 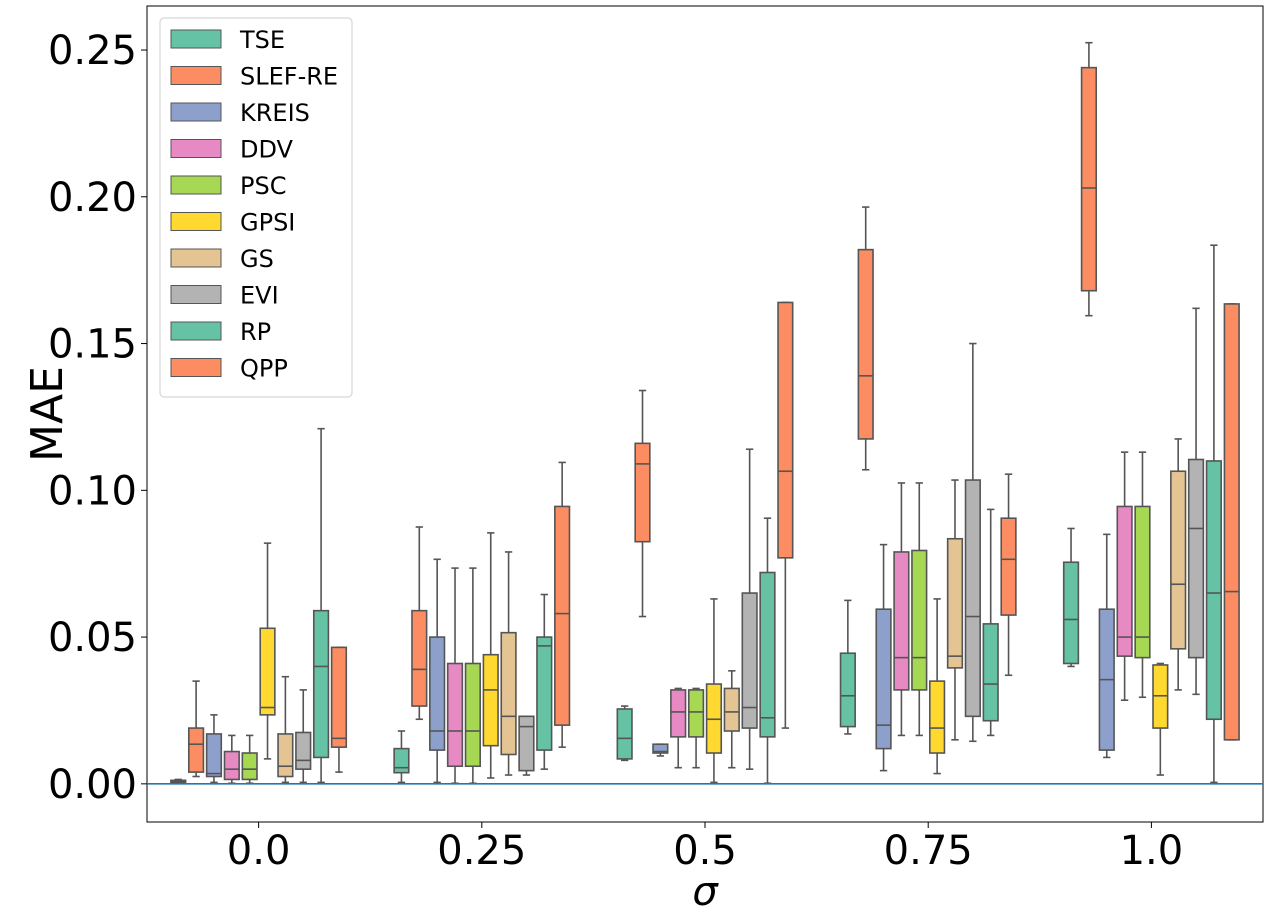 I want to click on box-ddv-1.0, so click(x=1124, y=576).